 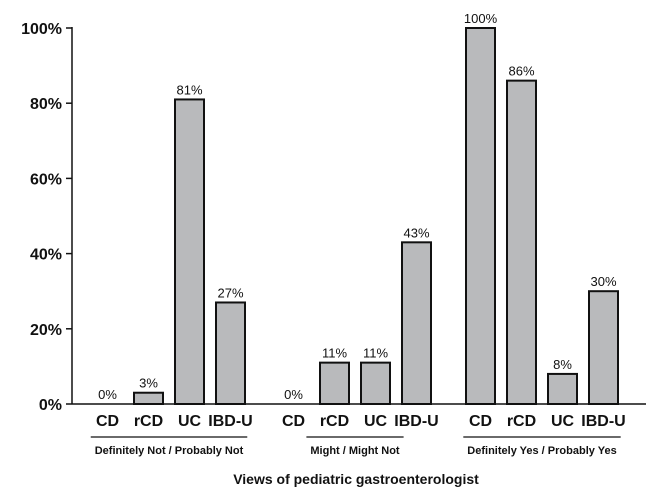 What do you see at coordinates (356, 479) in the screenshot?
I see `x-axis-title: Views of pediatric gastroenterologist` at bounding box center [356, 479].